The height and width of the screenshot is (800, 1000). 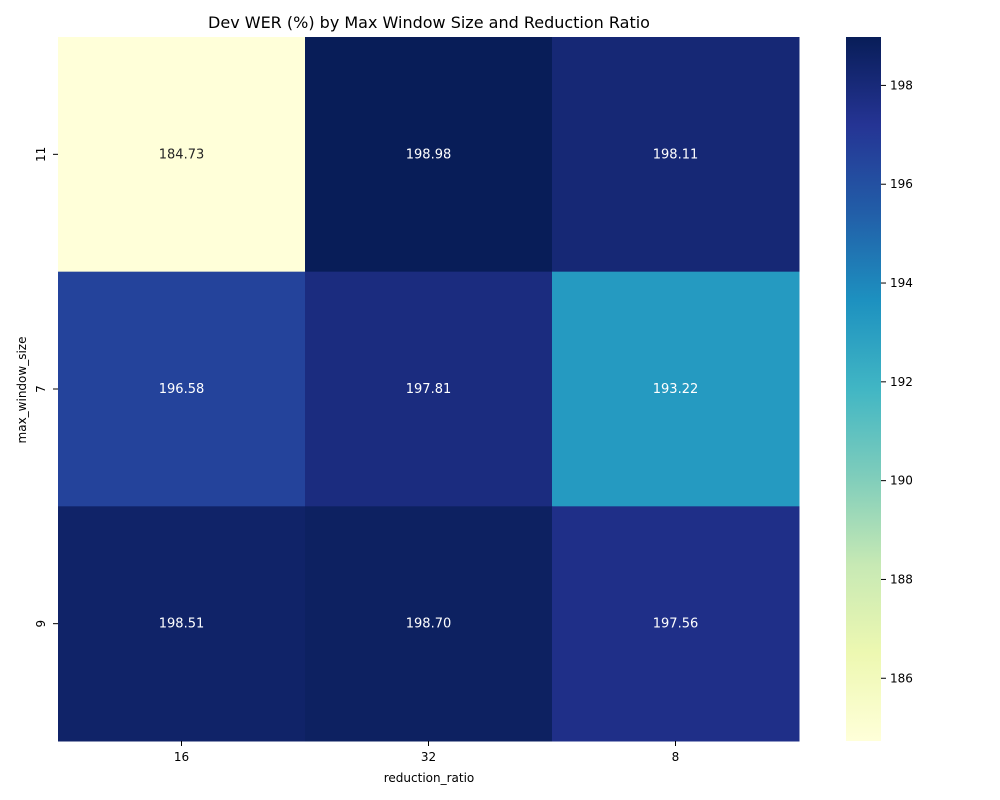 What do you see at coordinates (676, 757) in the screenshot?
I see `x-tick-label: 8` at bounding box center [676, 757].